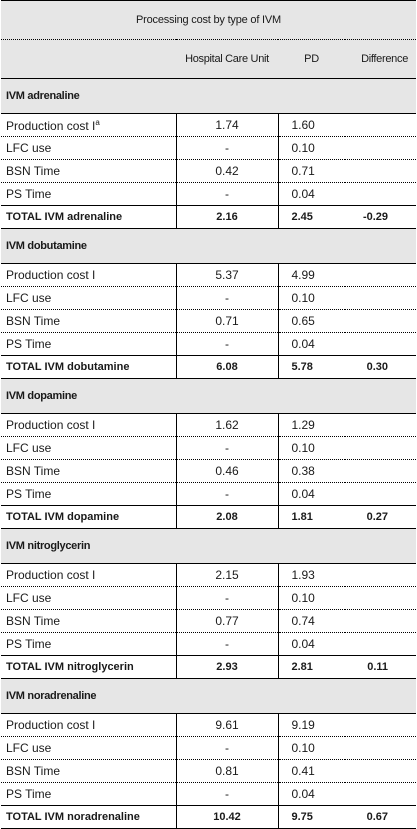 The height and width of the screenshot is (829, 417). I want to click on pd-value: 0.65, so click(311, 321).